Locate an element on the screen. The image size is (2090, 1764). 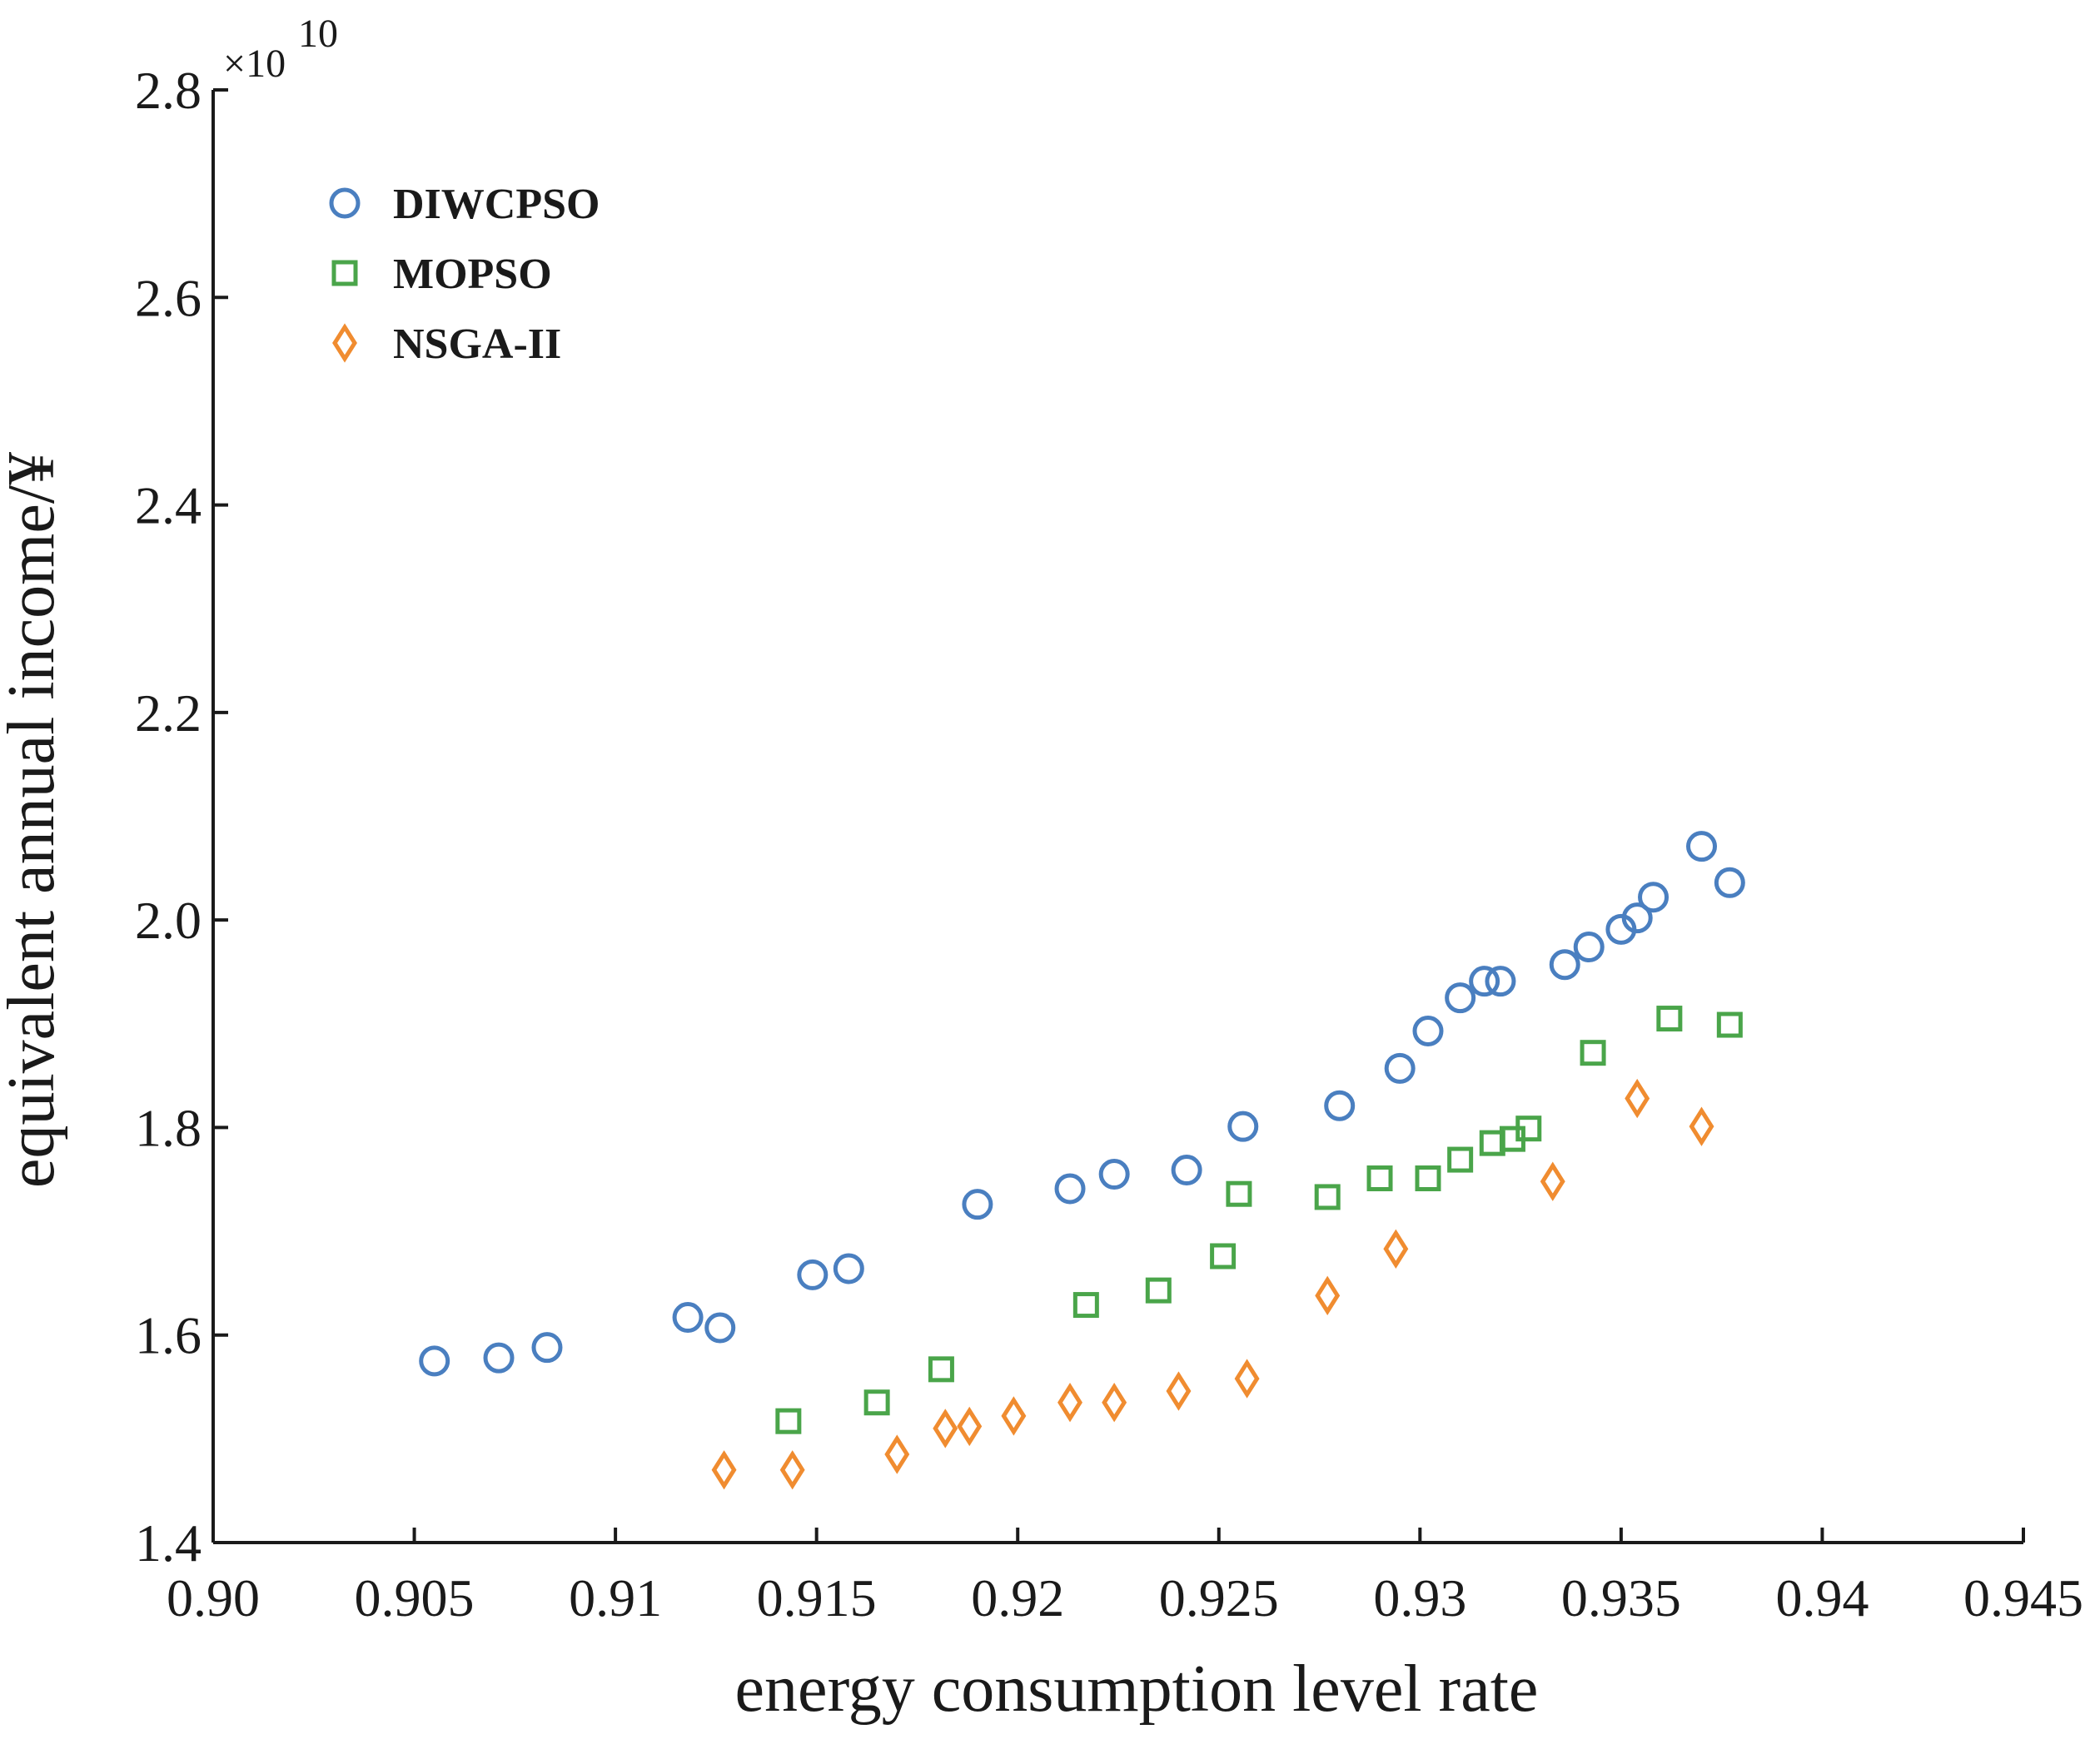
y-multiplier-base: ×10 is located at coordinates (255, 64).